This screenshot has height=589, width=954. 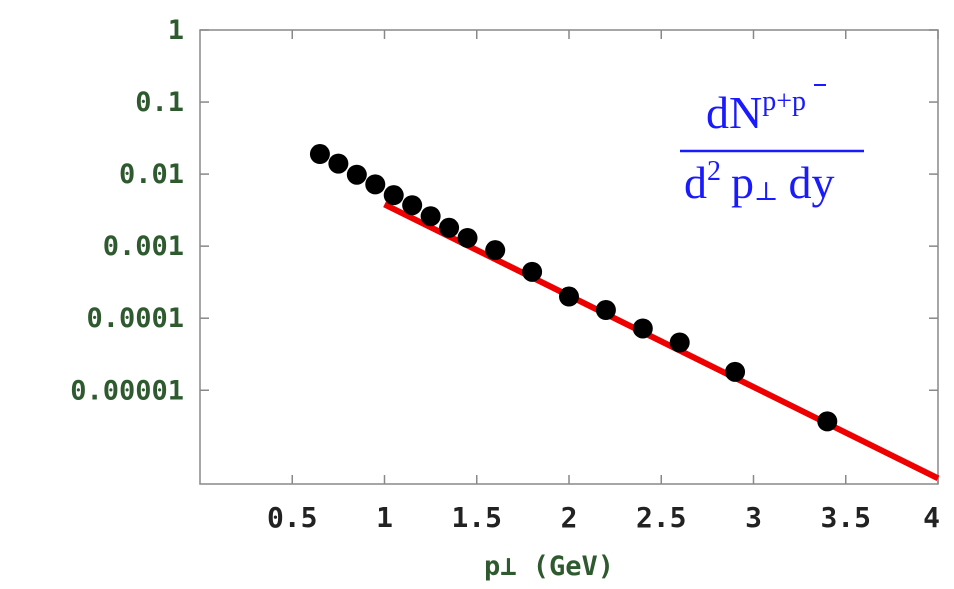 What do you see at coordinates (811, 182) in the screenshot?
I see `formula-denominator-tail: dy` at bounding box center [811, 182].